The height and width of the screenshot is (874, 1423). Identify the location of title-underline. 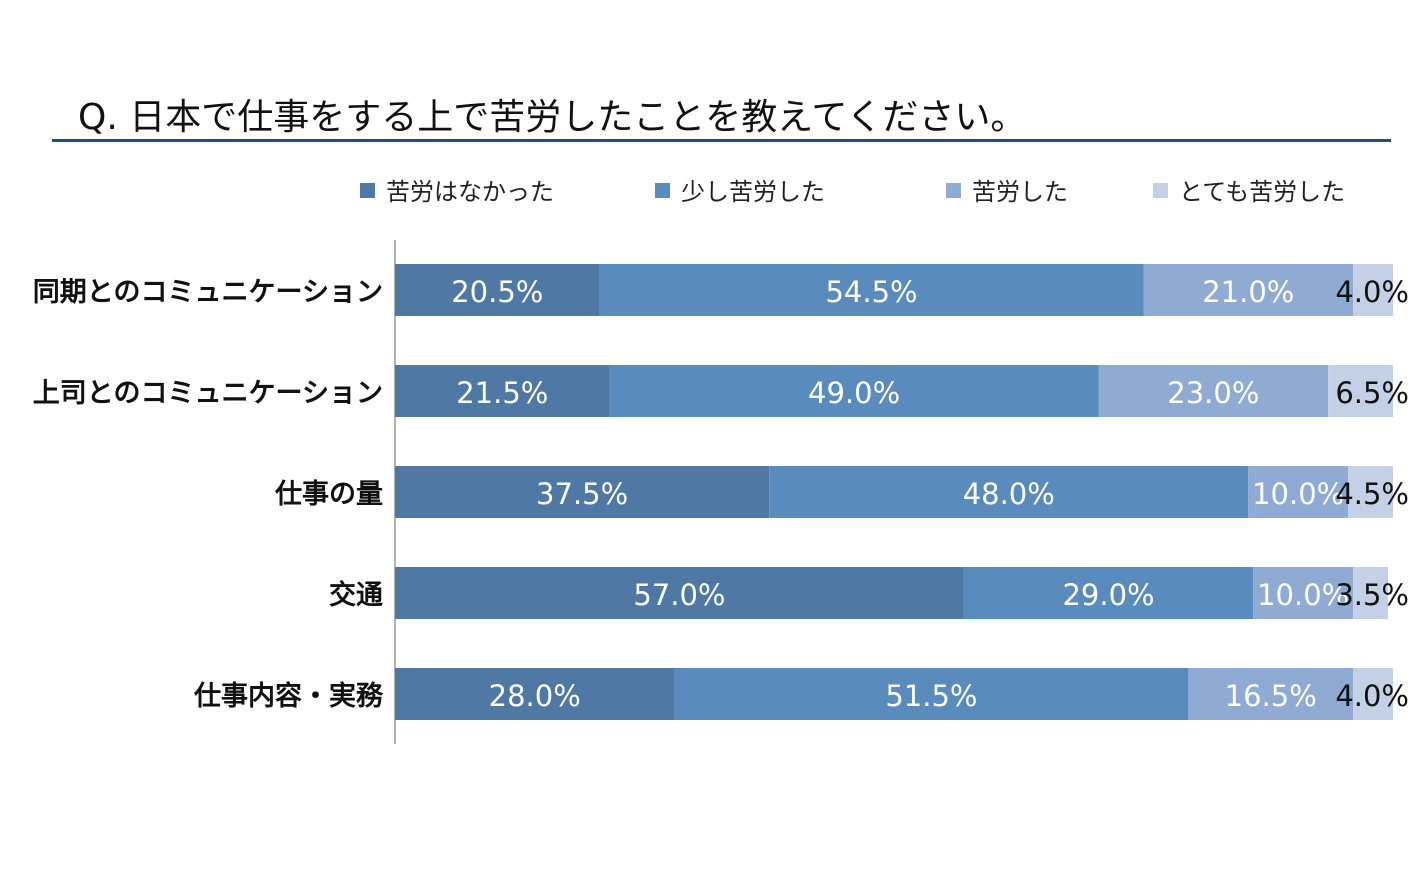
(721, 140).